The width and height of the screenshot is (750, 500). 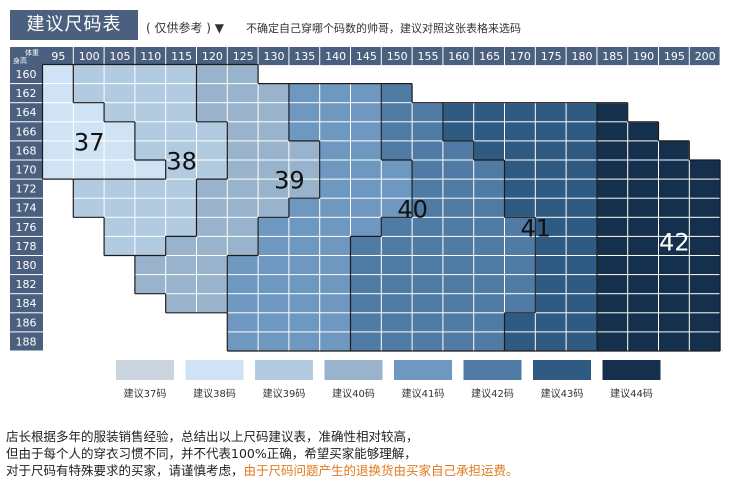 I want to click on weight-tick-label: 170, so click(x=520, y=56).